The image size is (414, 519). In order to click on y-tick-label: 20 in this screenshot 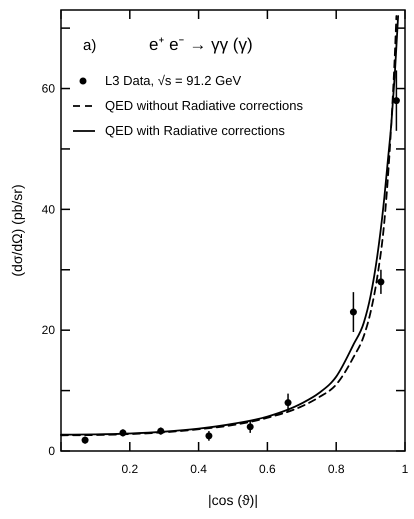, I will do `click(49, 330)`.